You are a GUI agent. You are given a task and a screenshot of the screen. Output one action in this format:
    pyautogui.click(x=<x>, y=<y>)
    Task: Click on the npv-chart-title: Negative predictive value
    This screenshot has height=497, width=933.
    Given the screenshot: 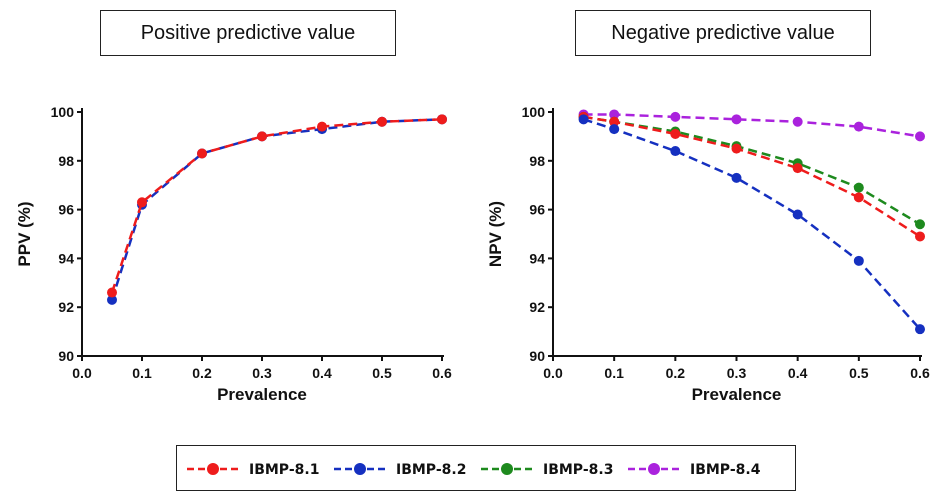 What is the action you would take?
    pyautogui.click(x=723, y=33)
    